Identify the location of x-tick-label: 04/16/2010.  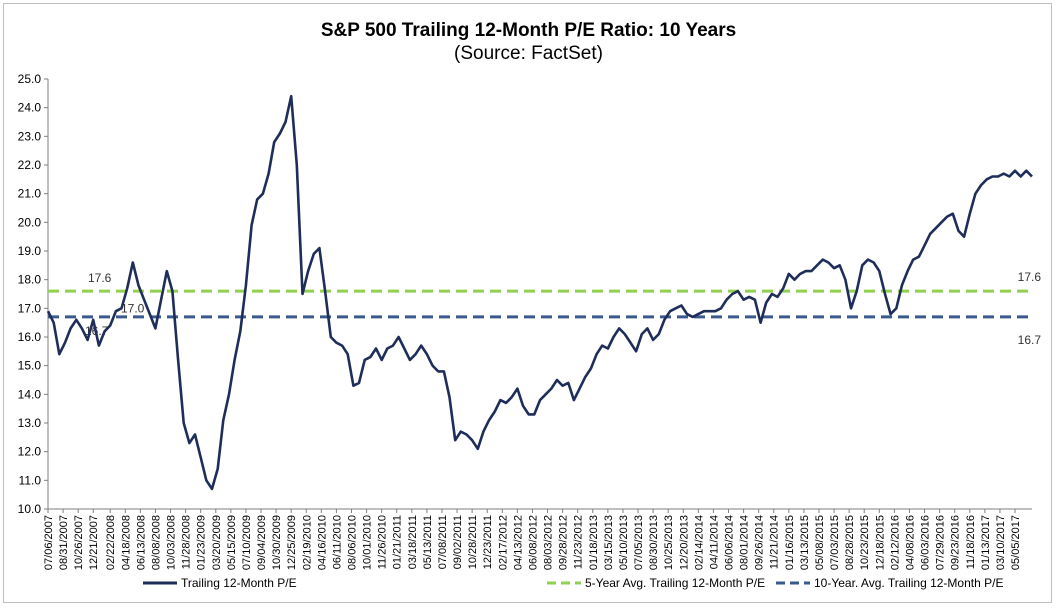
(322, 542).